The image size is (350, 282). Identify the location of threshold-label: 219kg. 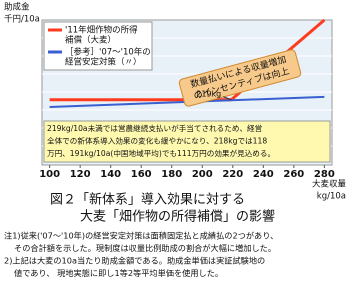
(208, 93).